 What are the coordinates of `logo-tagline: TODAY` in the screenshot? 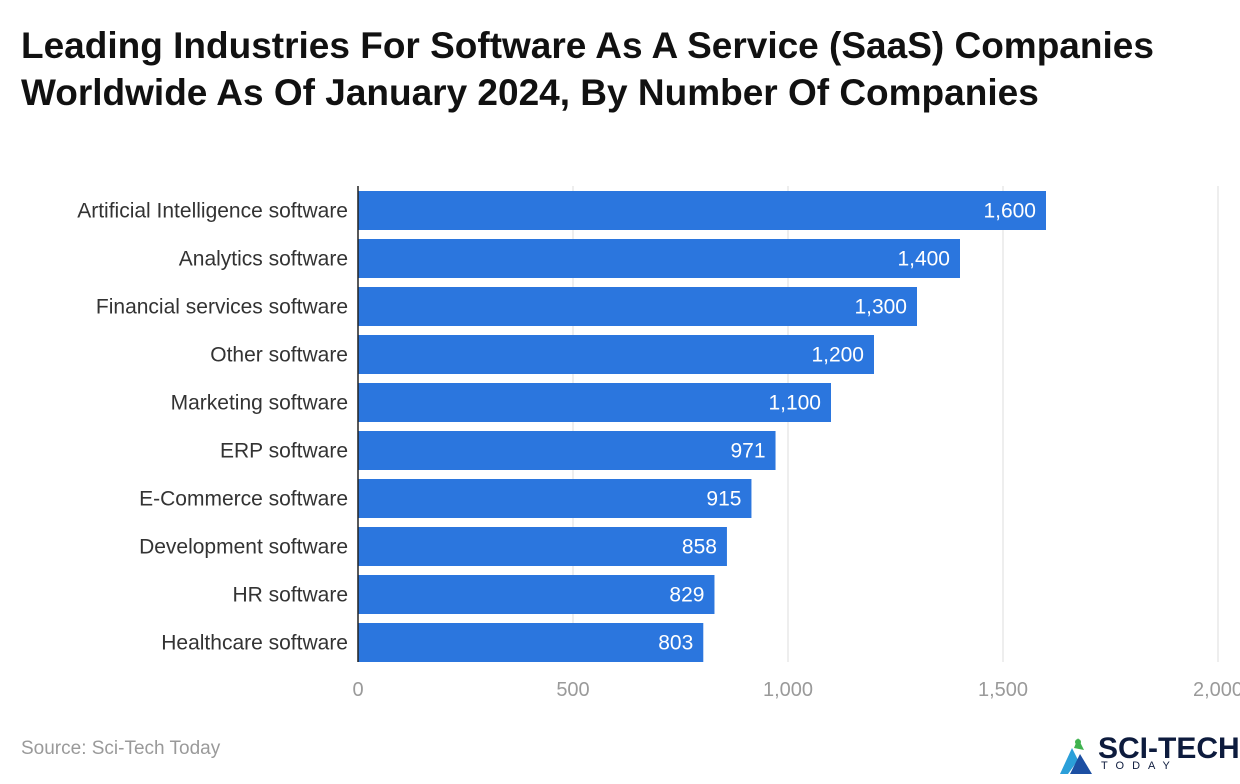 It's located at (1139, 766).